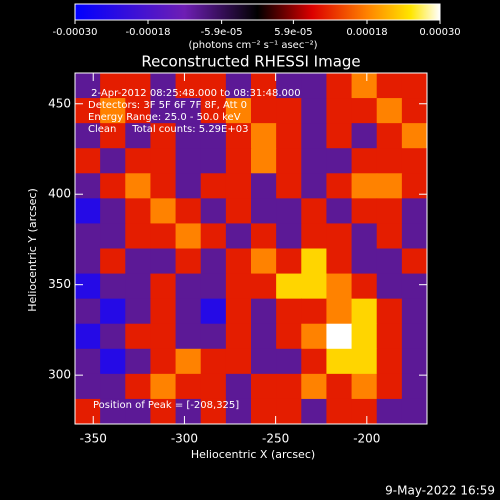 This screenshot has height=500, width=500. What do you see at coordinates (164, 117) in the screenshot?
I see `annotation: Energy Range: 25.0 - 50.0 keV` at bounding box center [164, 117].